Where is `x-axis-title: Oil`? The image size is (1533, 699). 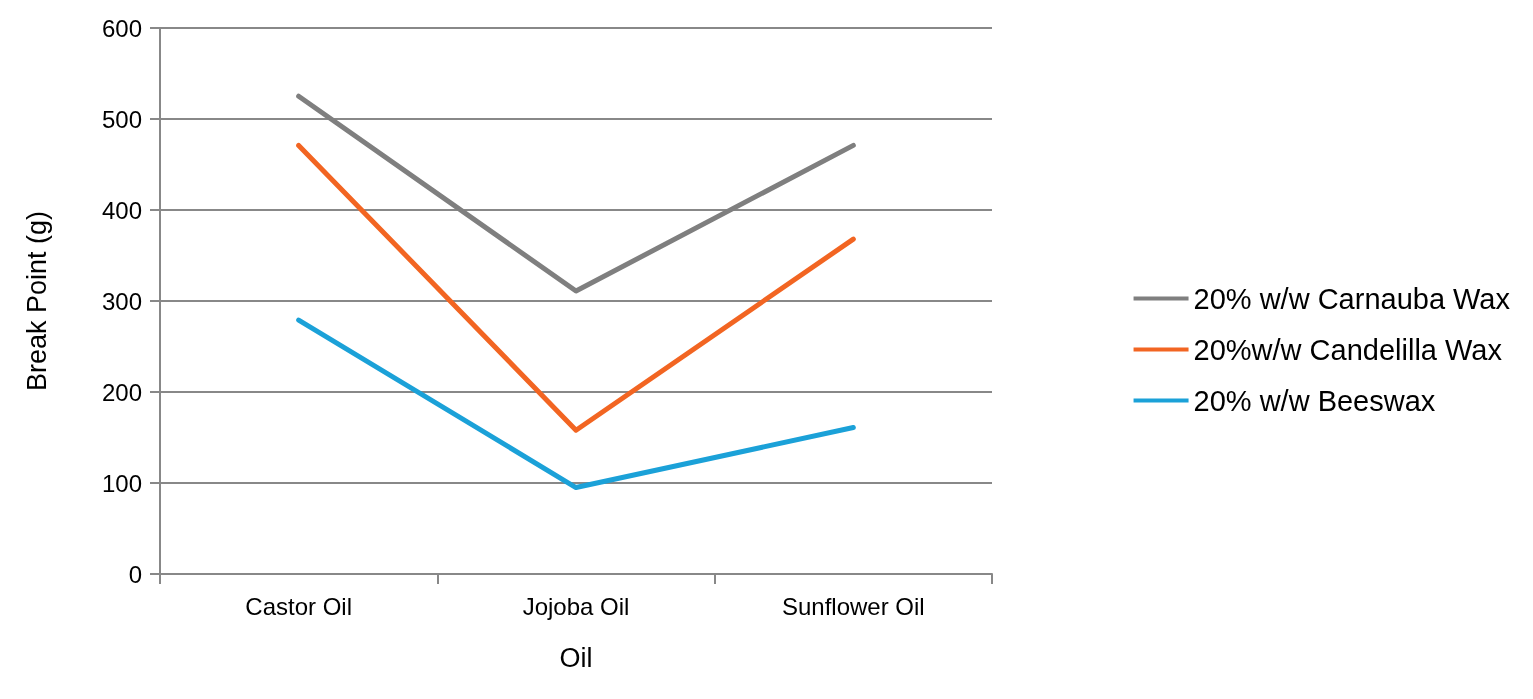 x-axis-title: Oil is located at coordinates (576, 657).